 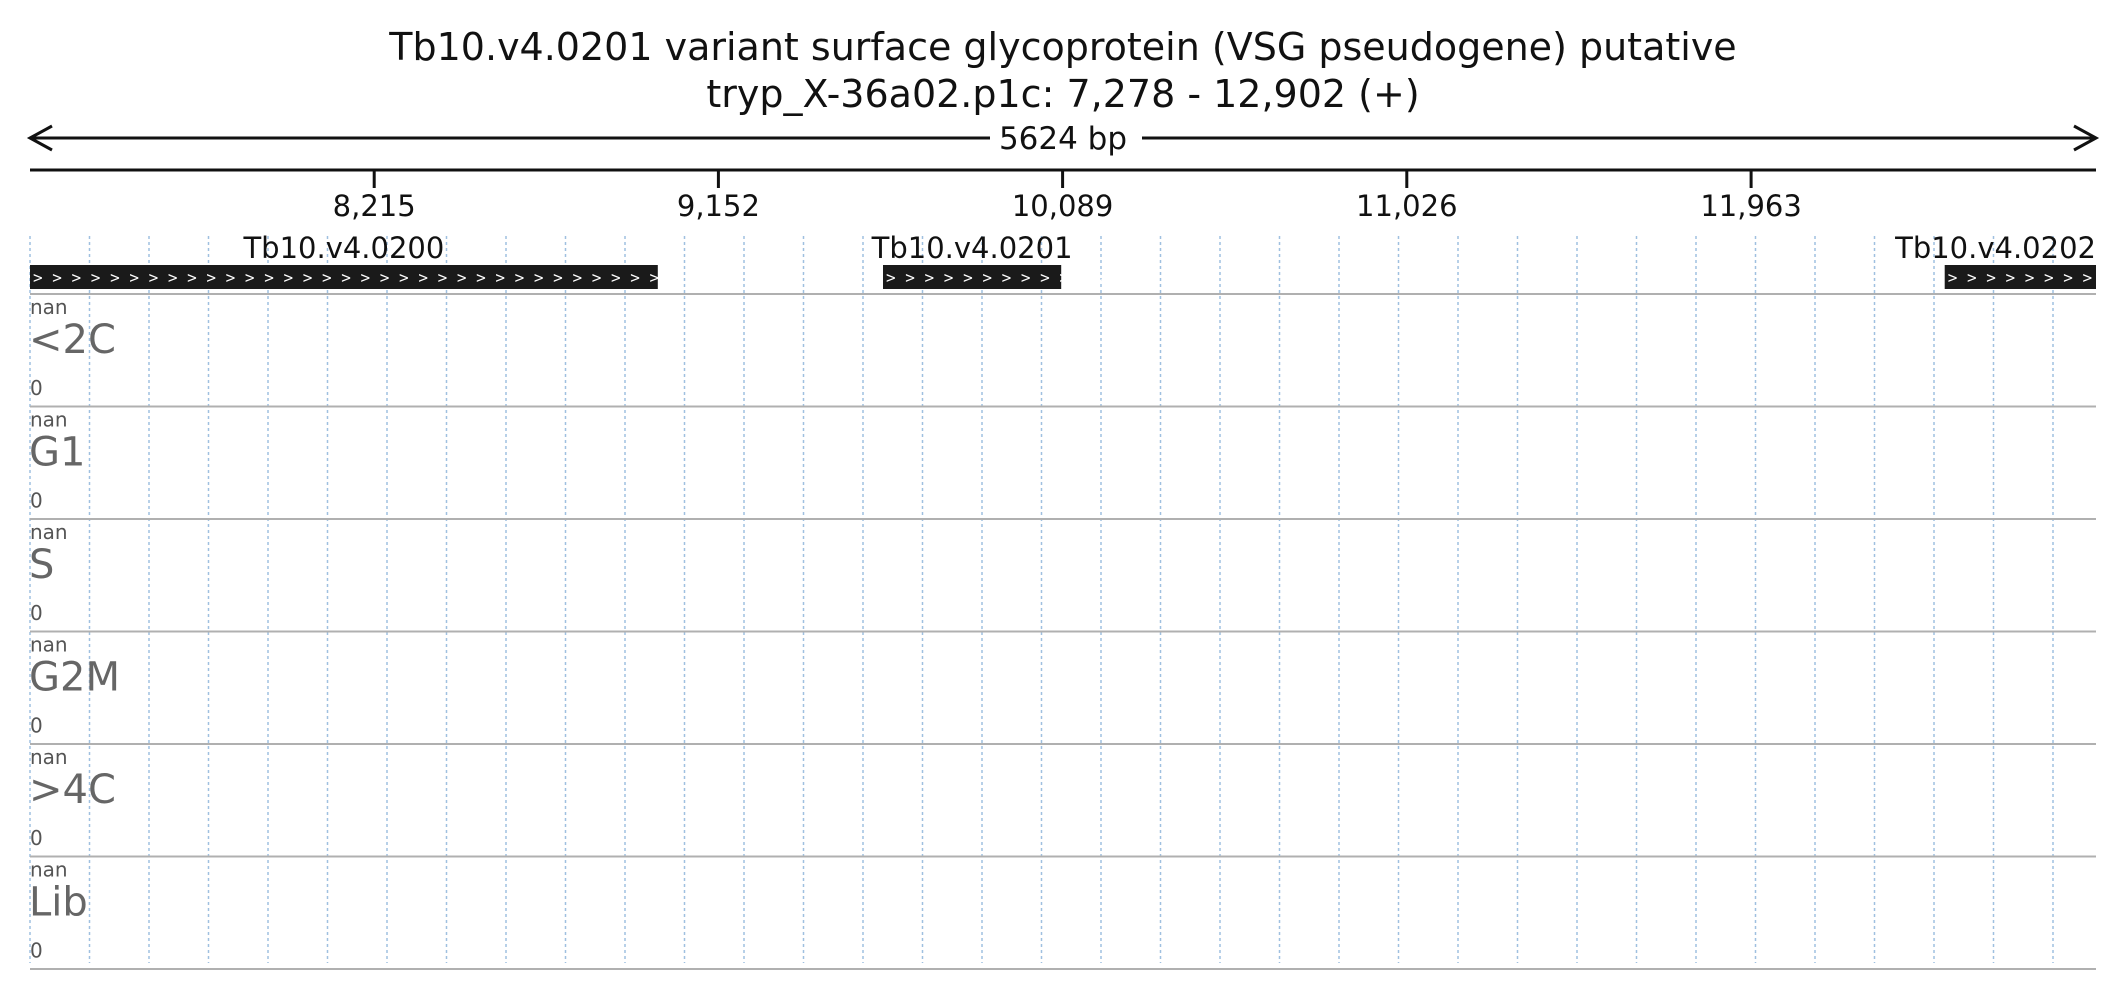 What do you see at coordinates (343, 248) in the screenshot?
I see `gene-label: Tb10.v4.0200` at bounding box center [343, 248].